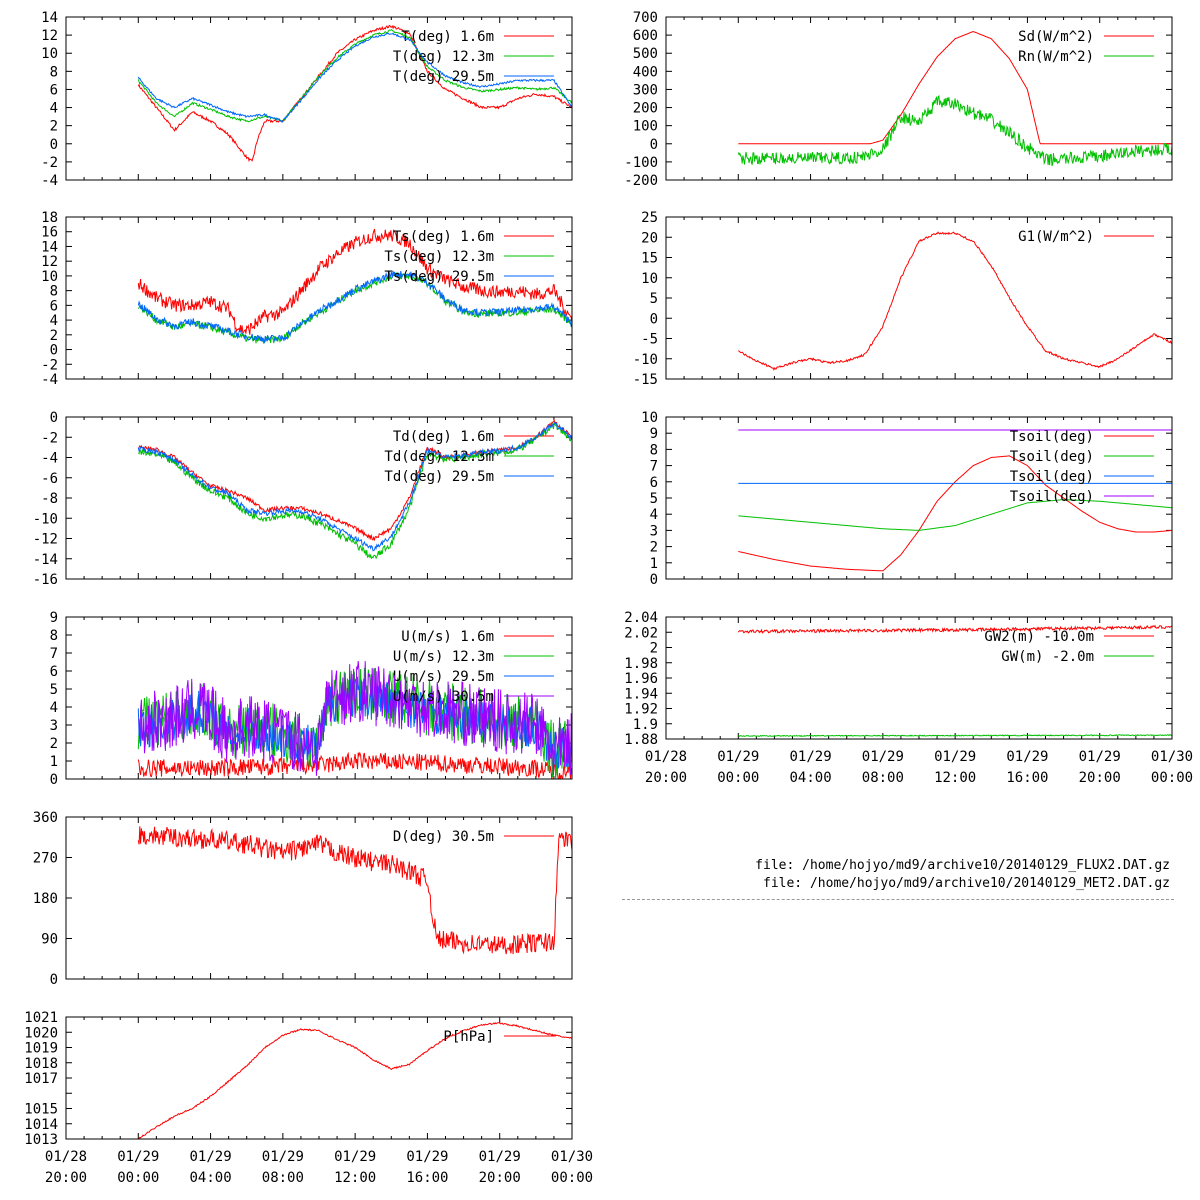  I want to click on y-tick-label: 25, so click(649, 218).